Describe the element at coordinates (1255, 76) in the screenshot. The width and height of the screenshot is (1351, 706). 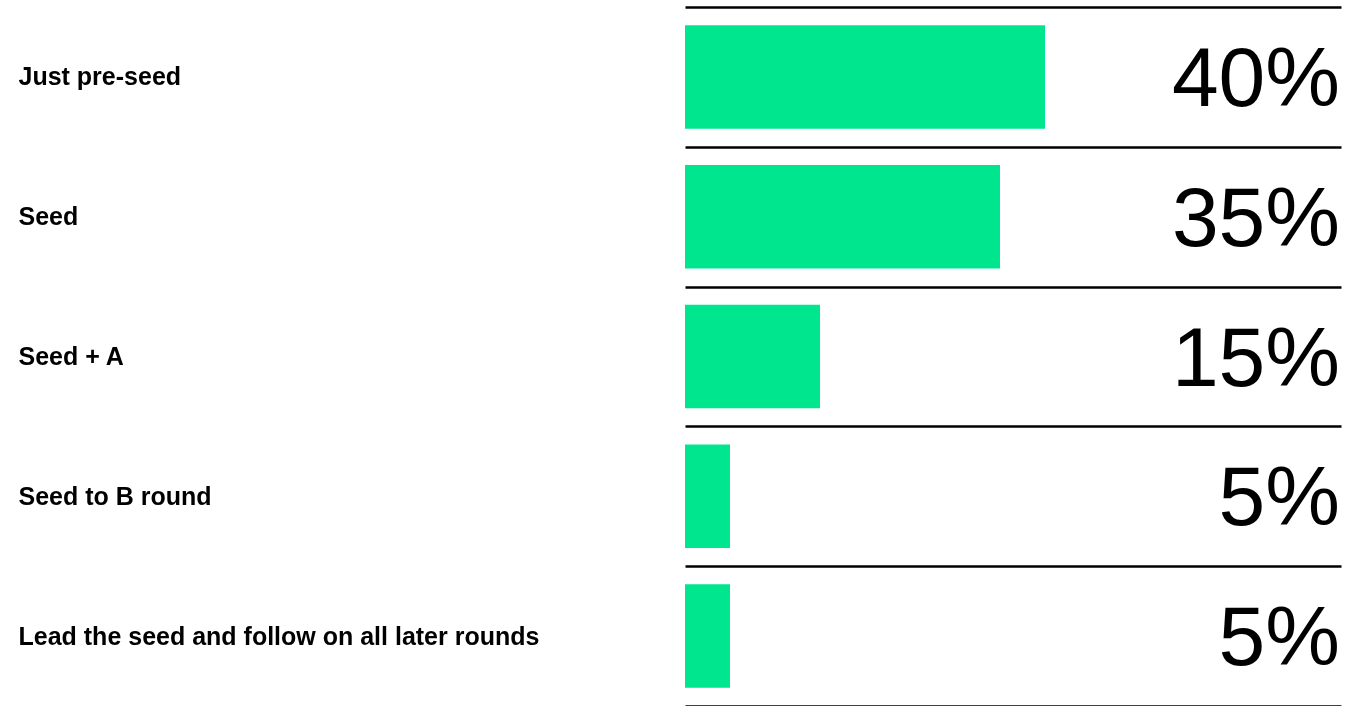
I see `data-label: 40%` at that location.